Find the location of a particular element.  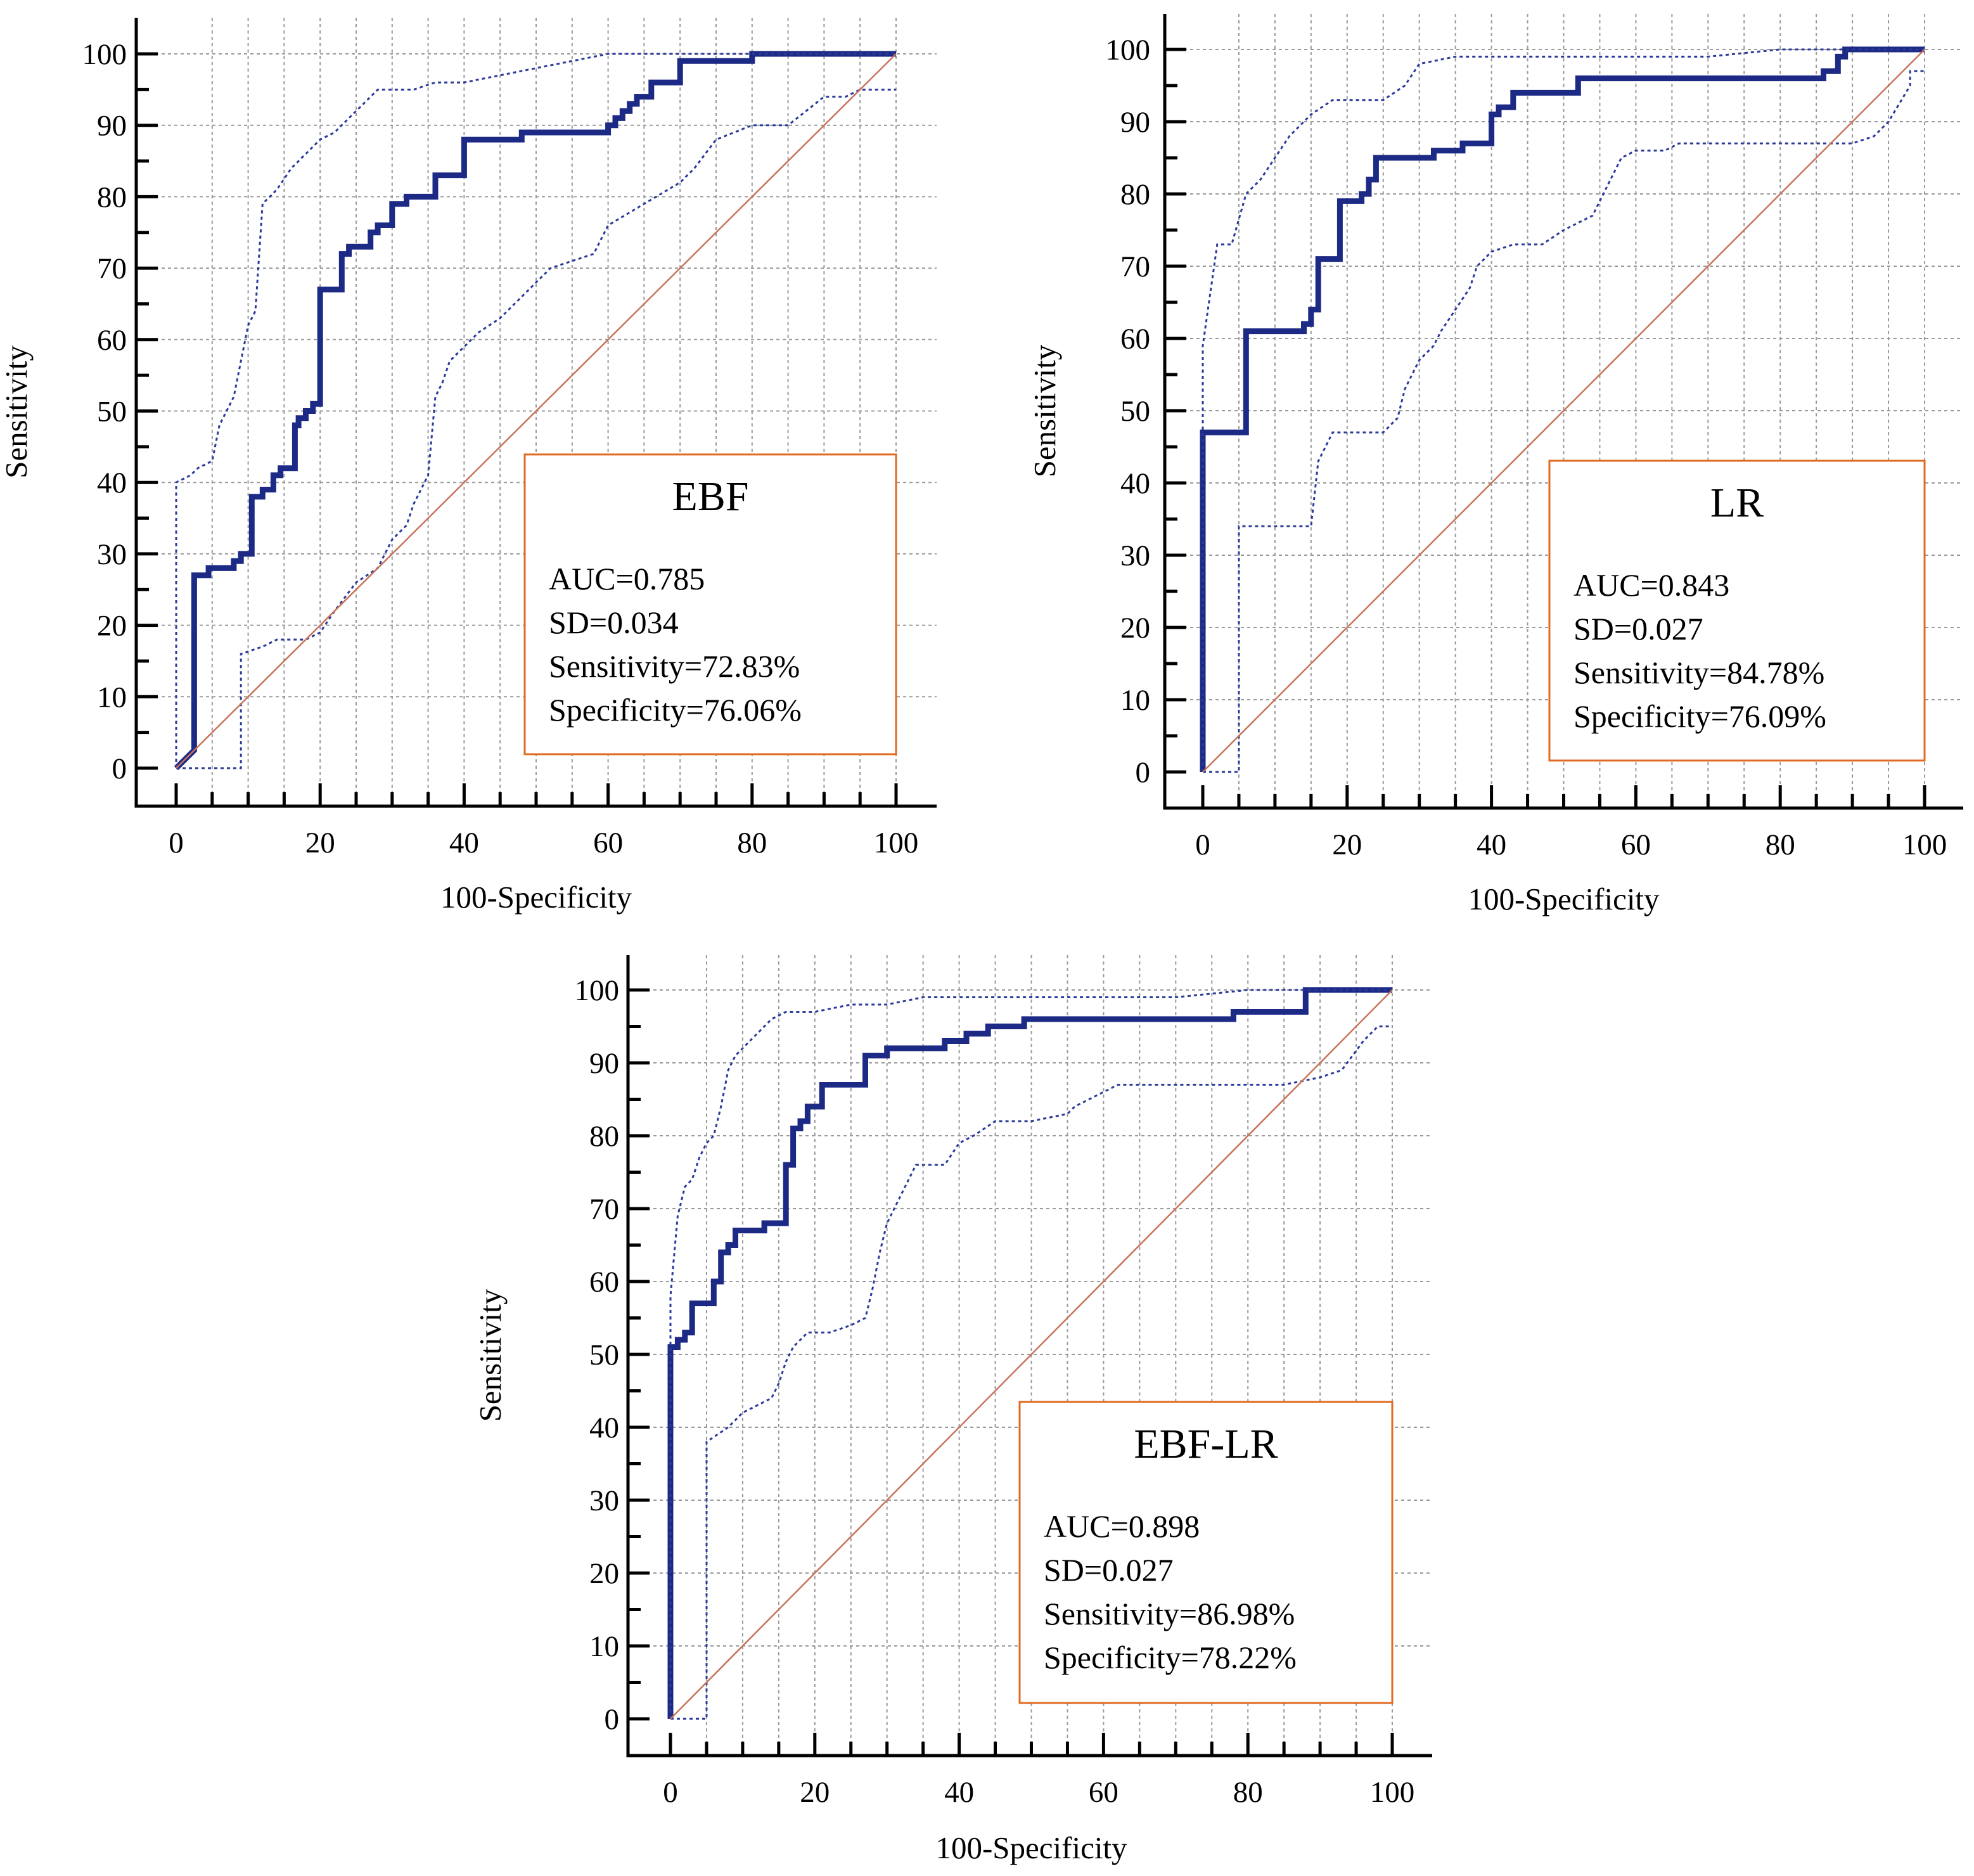

stat-line: Sensitivity=86.98% is located at coordinates (1169, 1613).